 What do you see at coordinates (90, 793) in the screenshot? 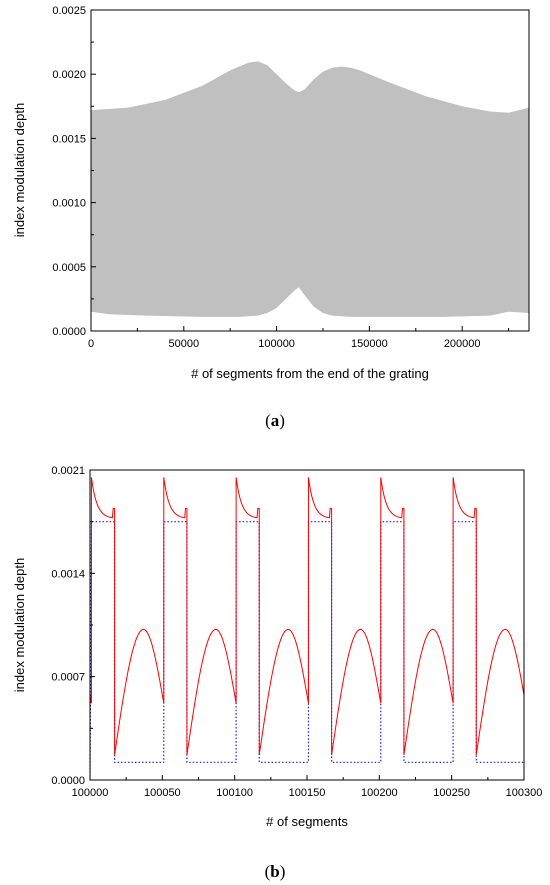
I see `panel-b-x-tick-label: 100000` at bounding box center [90, 793].